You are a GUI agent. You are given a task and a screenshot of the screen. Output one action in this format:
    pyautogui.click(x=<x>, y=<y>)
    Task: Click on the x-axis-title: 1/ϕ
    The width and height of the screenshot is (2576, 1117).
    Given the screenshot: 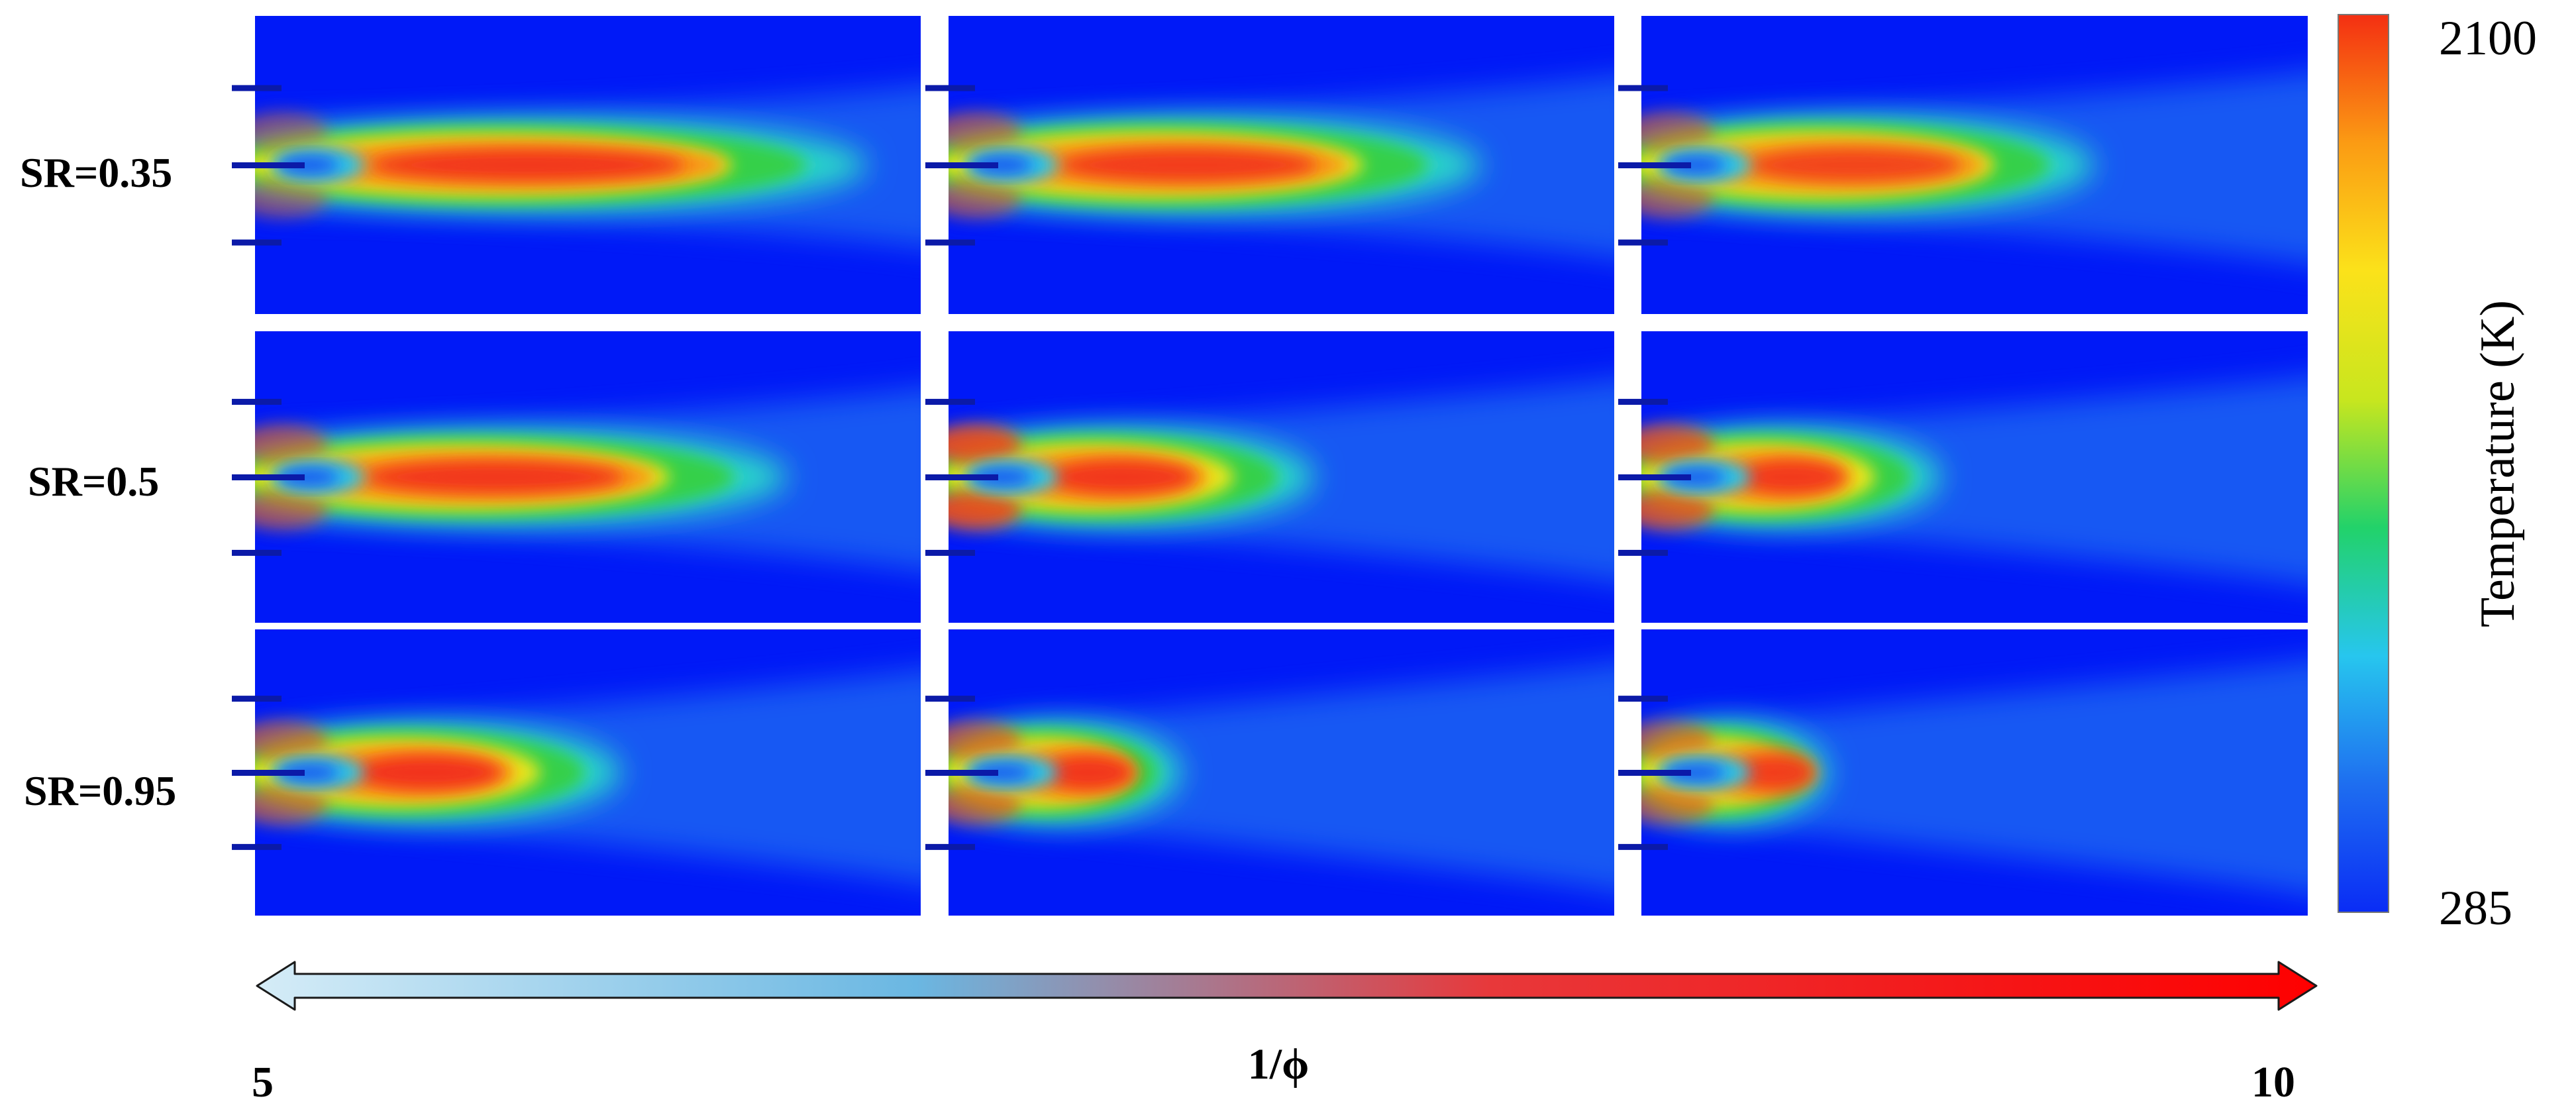 What is the action you would take?
    pyautogui.click(x=1279, y=1065)
    